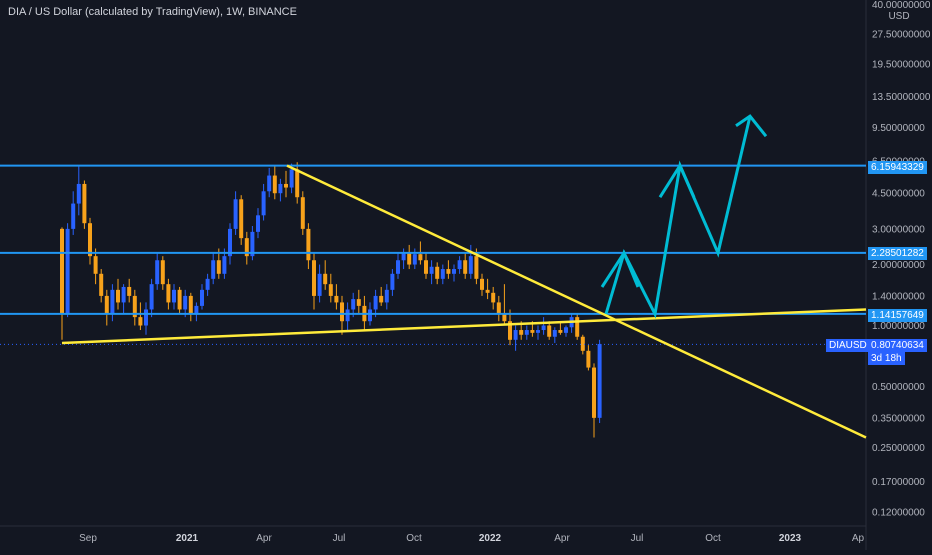 This screenshot has height=555, width=932. Describe the element at coordinates (187, 538) in the screenshot. I see `time-tick-label: 2021` at that location.